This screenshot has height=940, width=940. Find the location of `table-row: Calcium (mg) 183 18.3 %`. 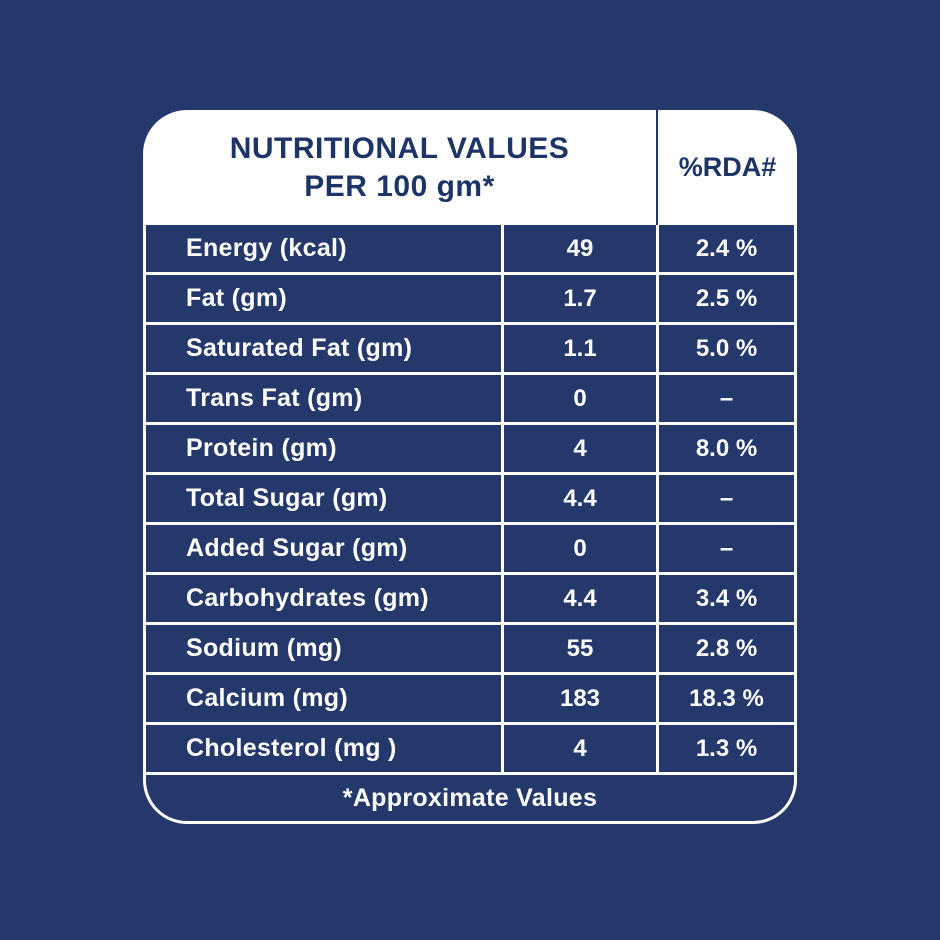

table-row: Calcium (mg) 183 18.3 % is located at coordinates (470, 698).